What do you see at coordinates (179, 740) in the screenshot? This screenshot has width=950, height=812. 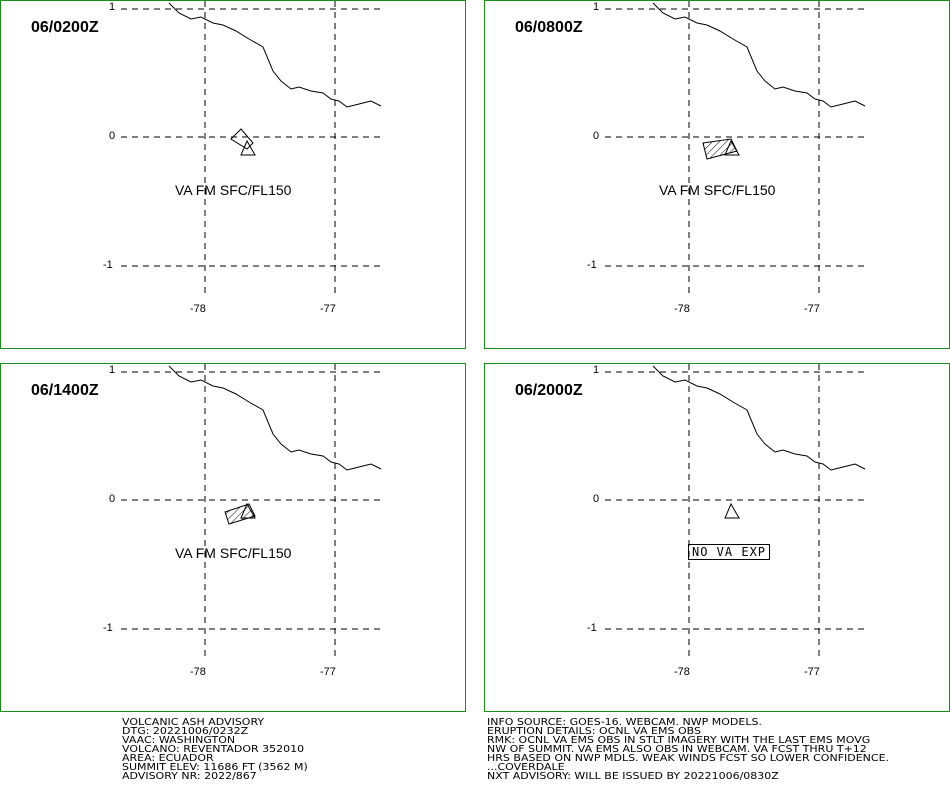 I see `advisory-line: VAAC: WASHINGTON` at bounding box center [179, 740].